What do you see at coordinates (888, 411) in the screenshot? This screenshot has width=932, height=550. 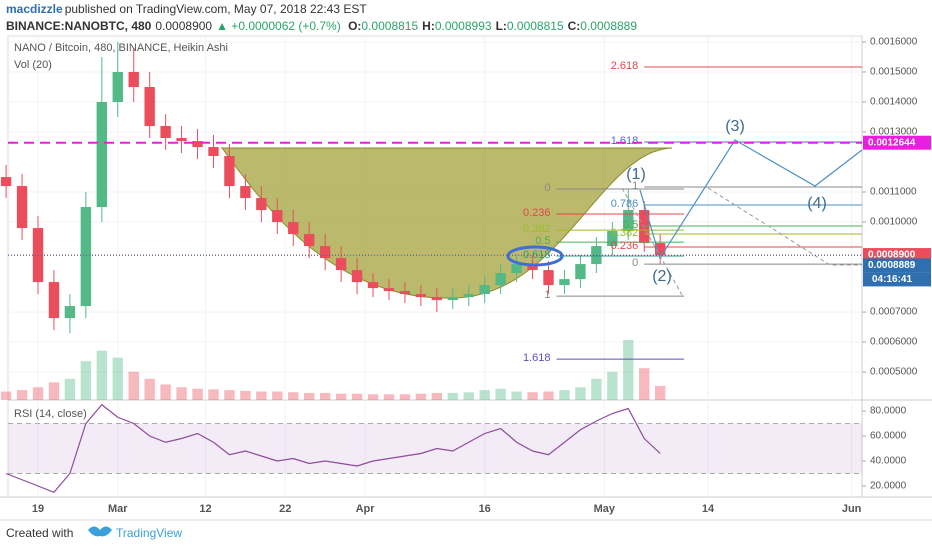 I see `rsi-tick-label: 80.0000` at bounding box center [888, 411].